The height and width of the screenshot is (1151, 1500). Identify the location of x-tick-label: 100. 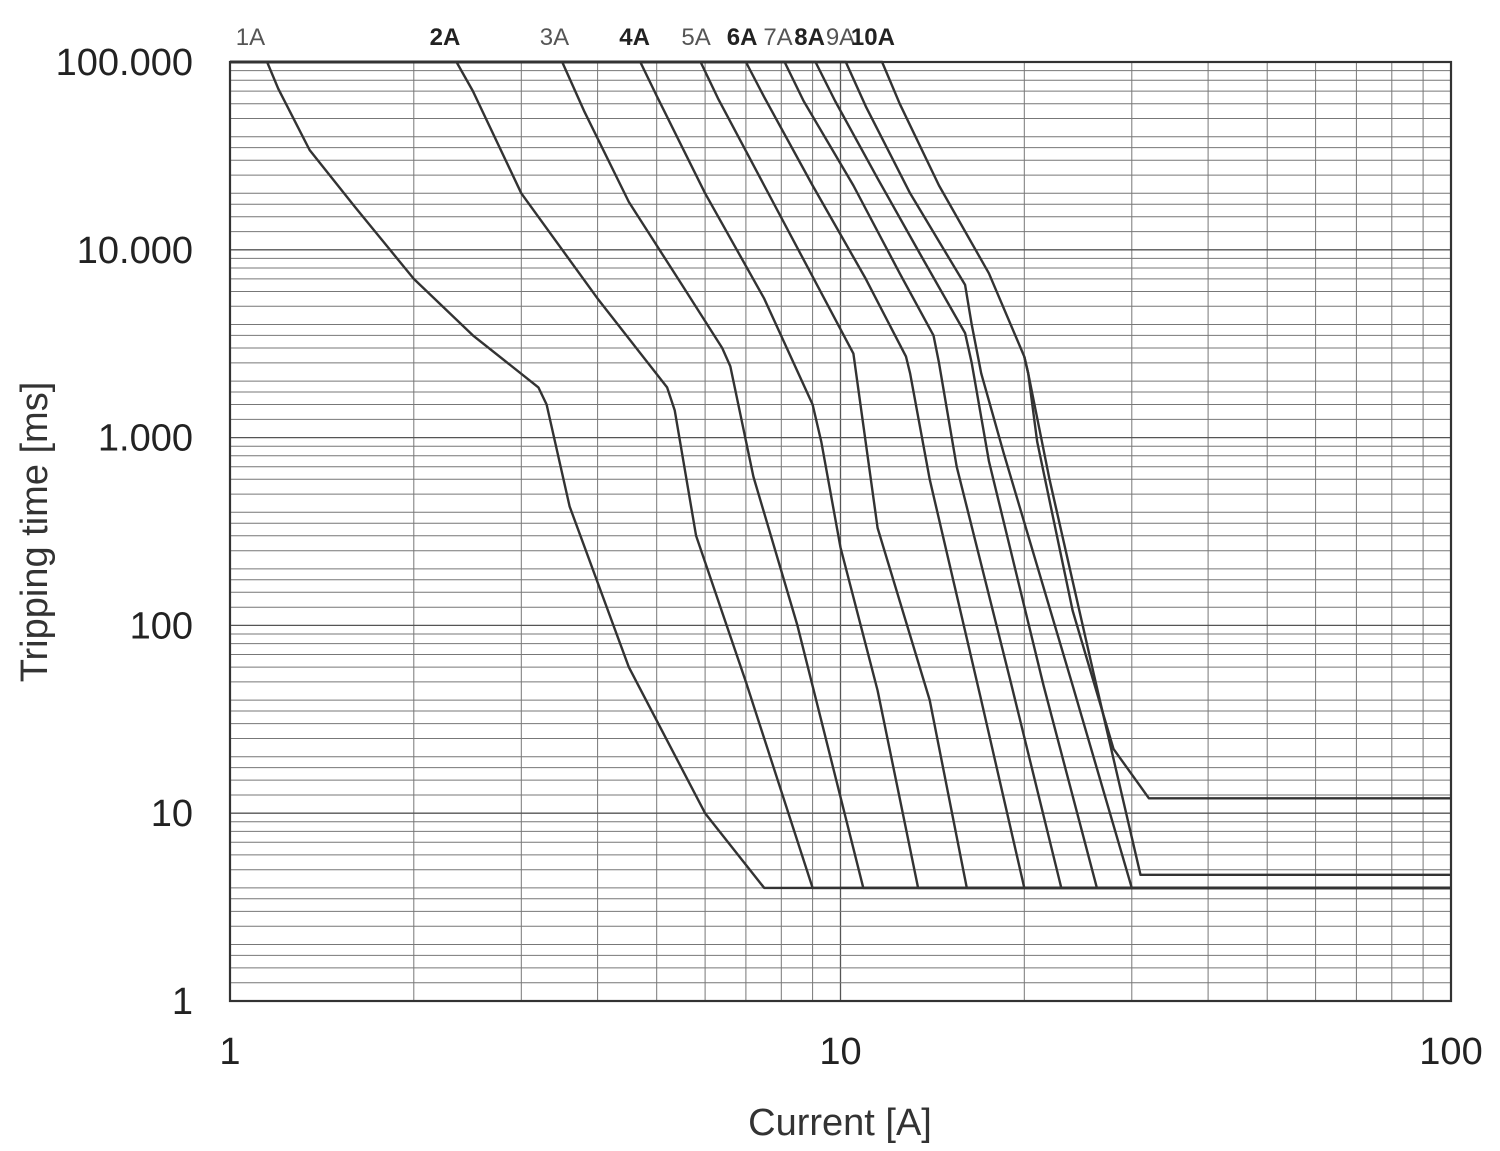
(1450, 1052).